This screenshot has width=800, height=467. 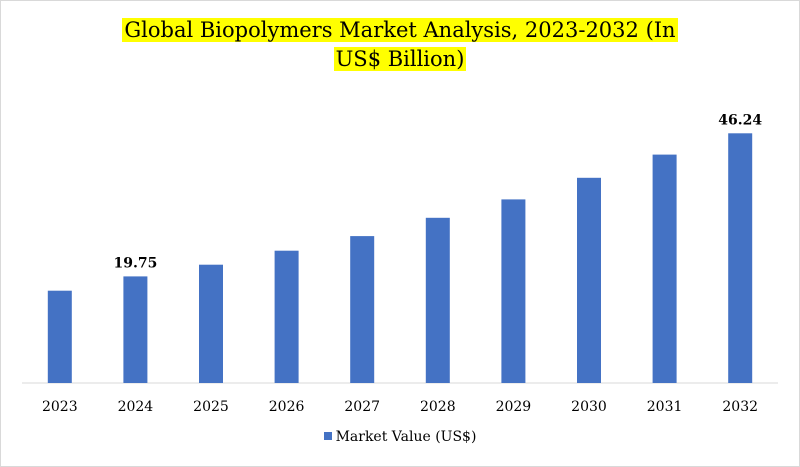 I want to click on bar-2028, so click(x=437, y=300).